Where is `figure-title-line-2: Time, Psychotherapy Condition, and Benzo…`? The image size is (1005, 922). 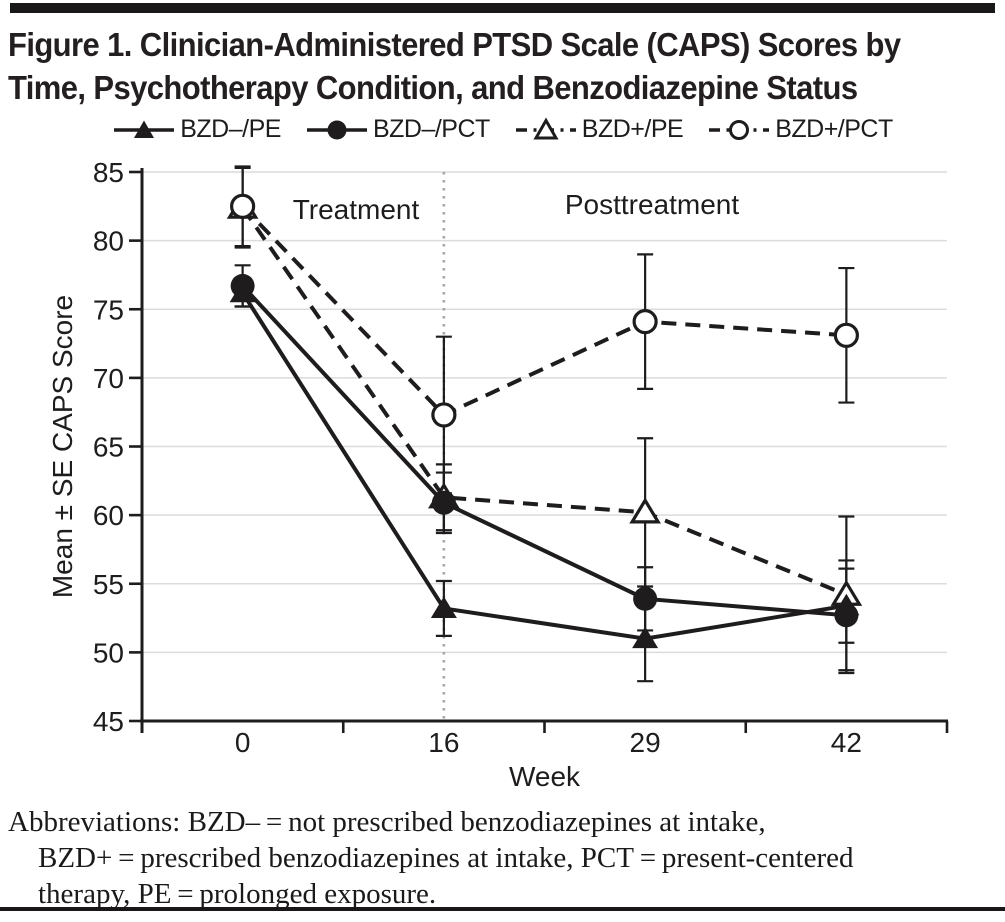 figure-title-line-2: Time, Psychotherapy Condition, and Benzo… is located at coordinates (433, 87).